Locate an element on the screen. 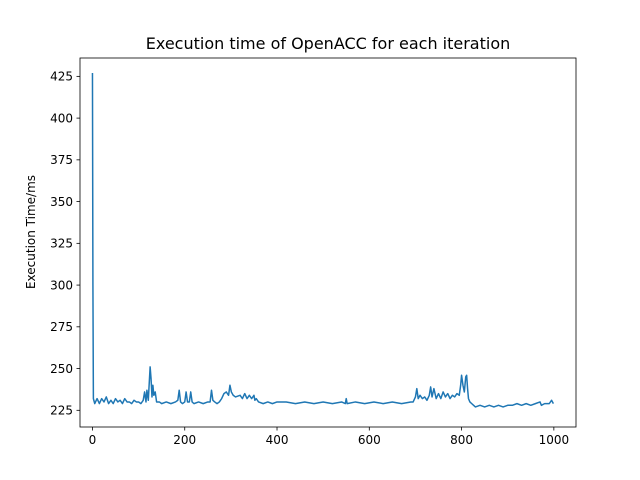 This screenshot has width=640, height=480. y-tick-label: 300 is located at coordinates (61, 285).